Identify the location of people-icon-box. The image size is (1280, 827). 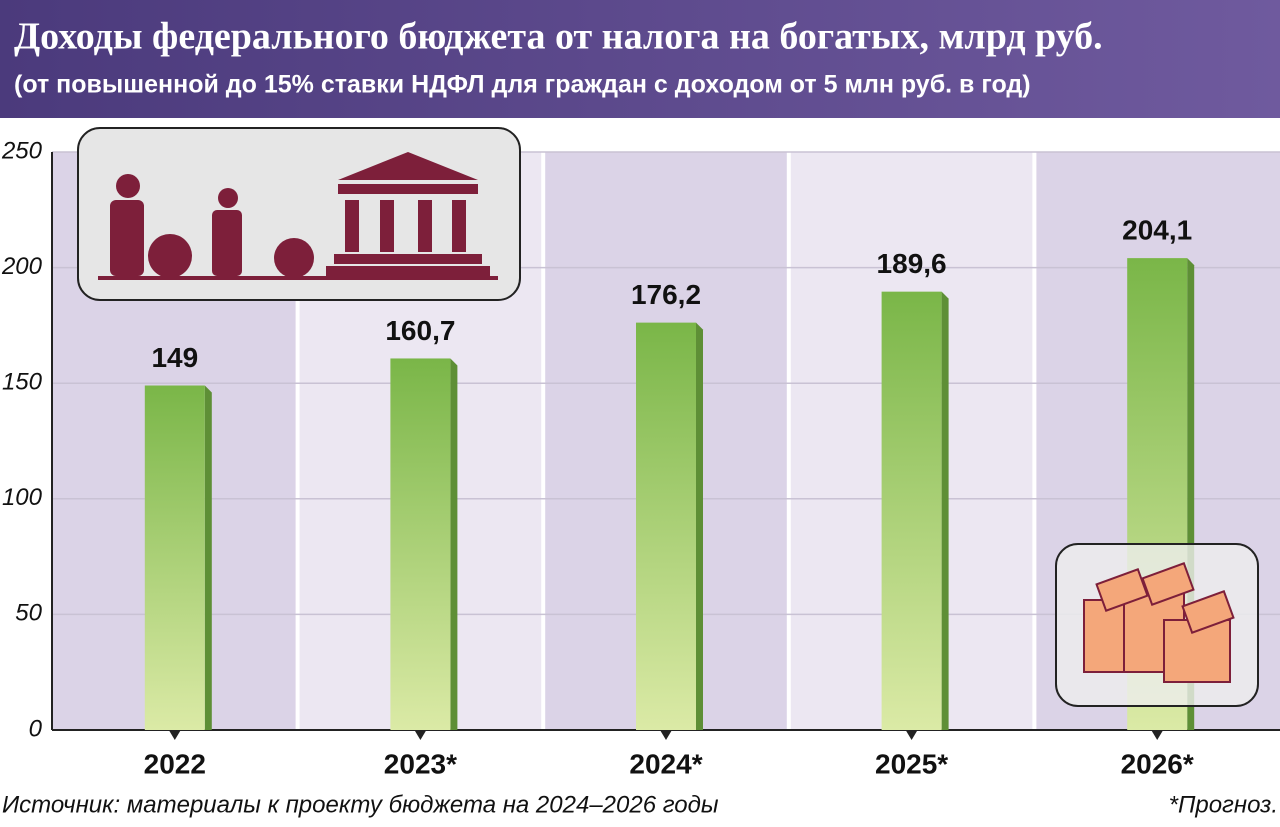
(299, 214).